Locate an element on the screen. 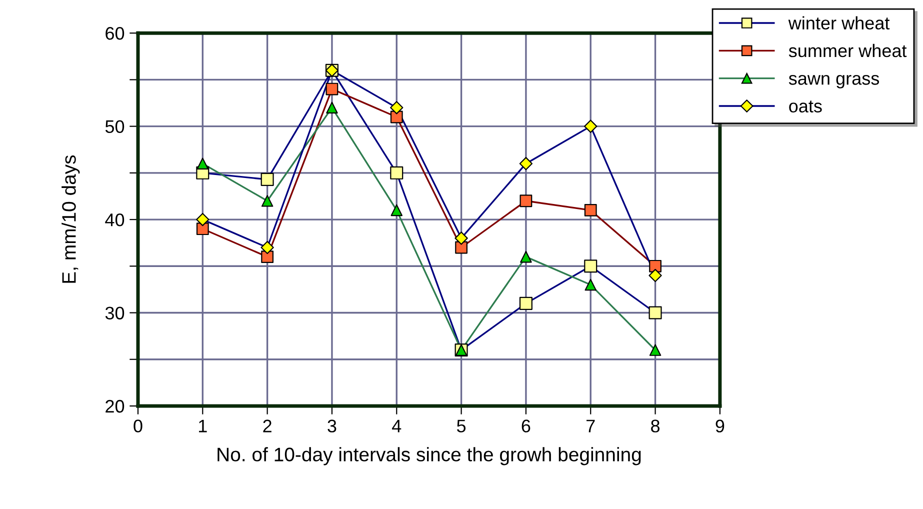  x-tick-label: 7 is located at coordinates (590, 426).